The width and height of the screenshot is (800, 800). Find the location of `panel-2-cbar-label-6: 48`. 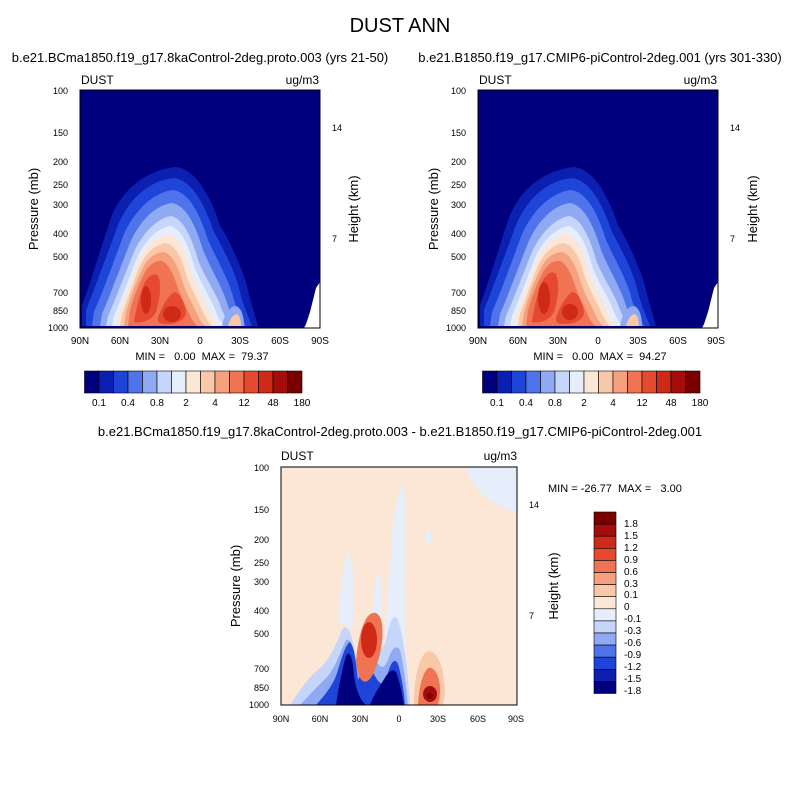

panel-2-cbar-label-6: 48 is located at coordinates (671, 403).